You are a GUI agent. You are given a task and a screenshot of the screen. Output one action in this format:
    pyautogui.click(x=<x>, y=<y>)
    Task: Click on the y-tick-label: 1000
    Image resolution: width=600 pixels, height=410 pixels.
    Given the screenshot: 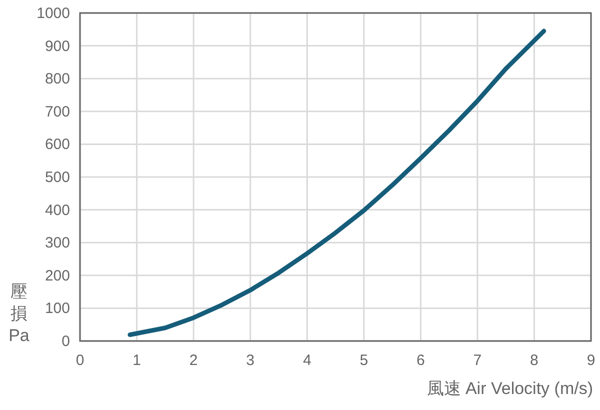 What is the action you would take?
    pyautogui.click(x=53, y=13)
    